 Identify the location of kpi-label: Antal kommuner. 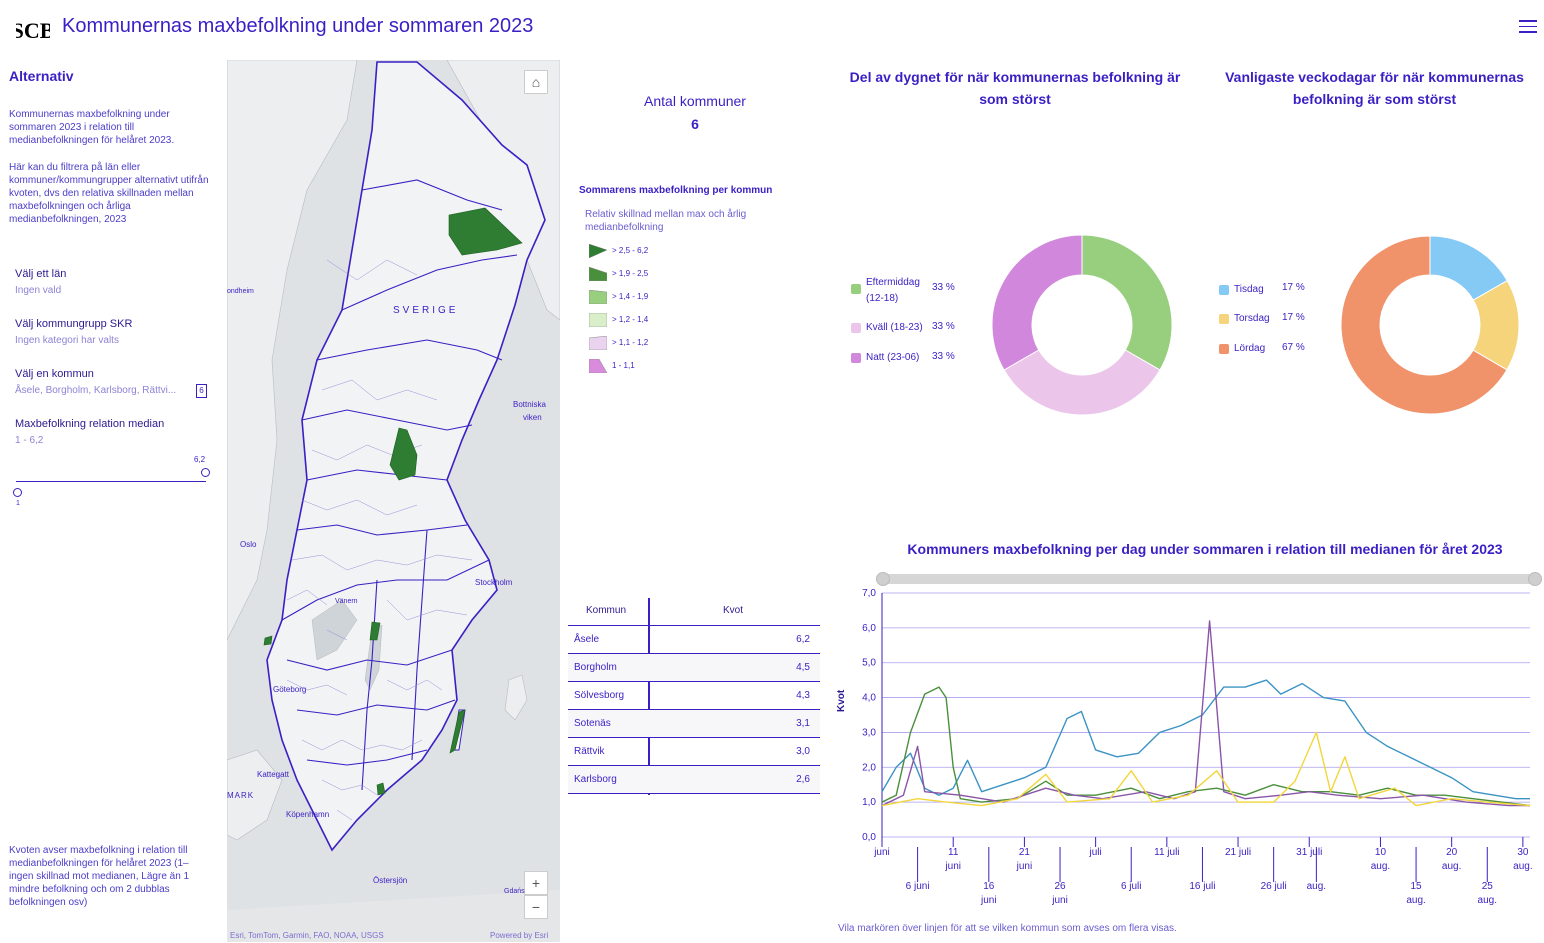
(695, 101).